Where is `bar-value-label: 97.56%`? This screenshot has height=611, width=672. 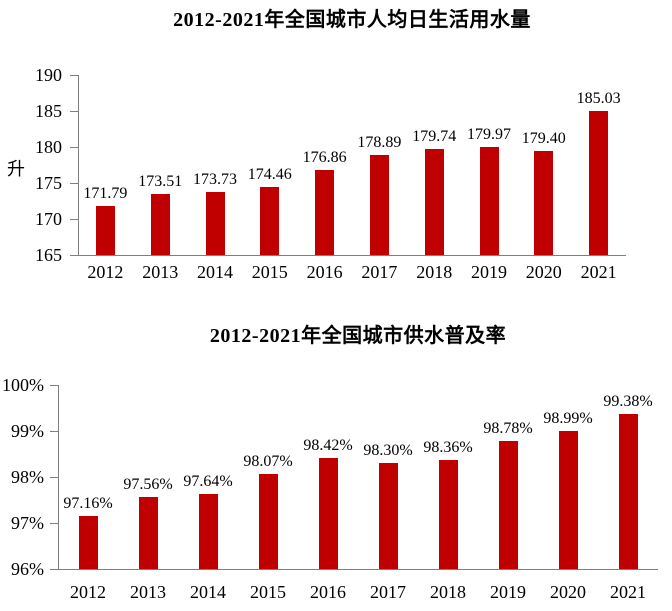 bar-value-label: 97.56% is located at coordinates (148, 485).